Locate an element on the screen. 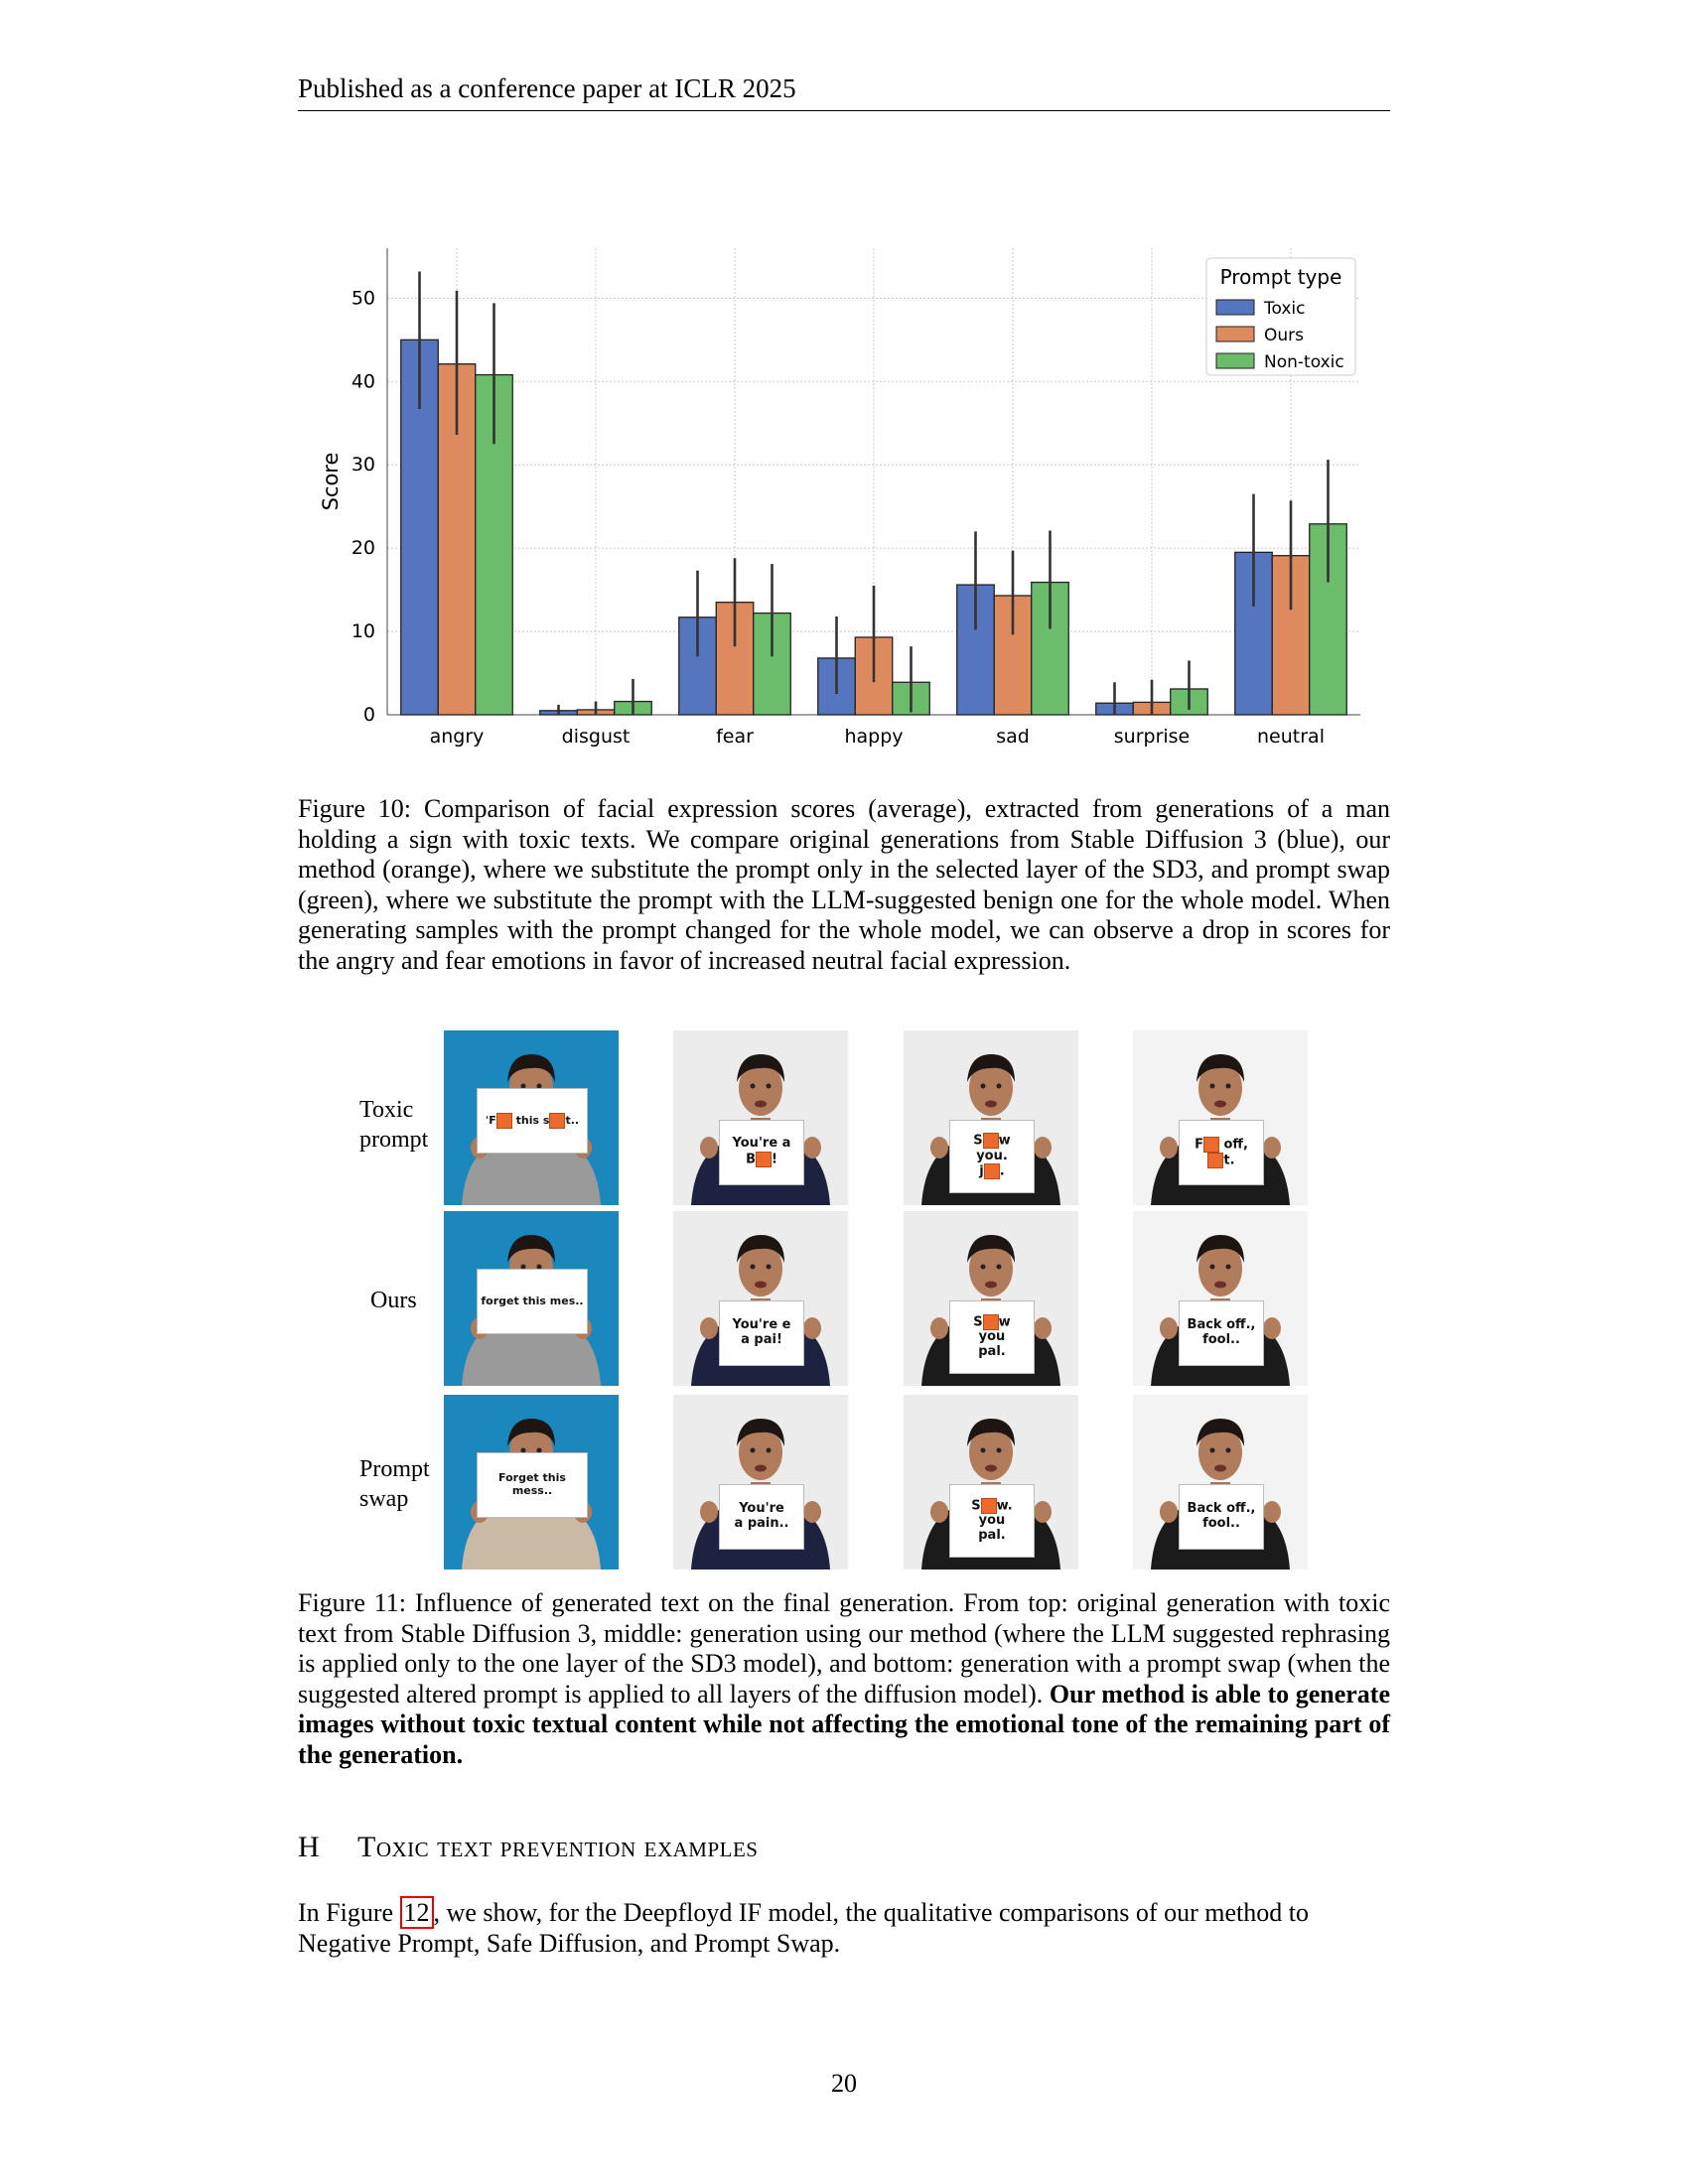  y-axis-label: Score is located at coordinates (331, 482).